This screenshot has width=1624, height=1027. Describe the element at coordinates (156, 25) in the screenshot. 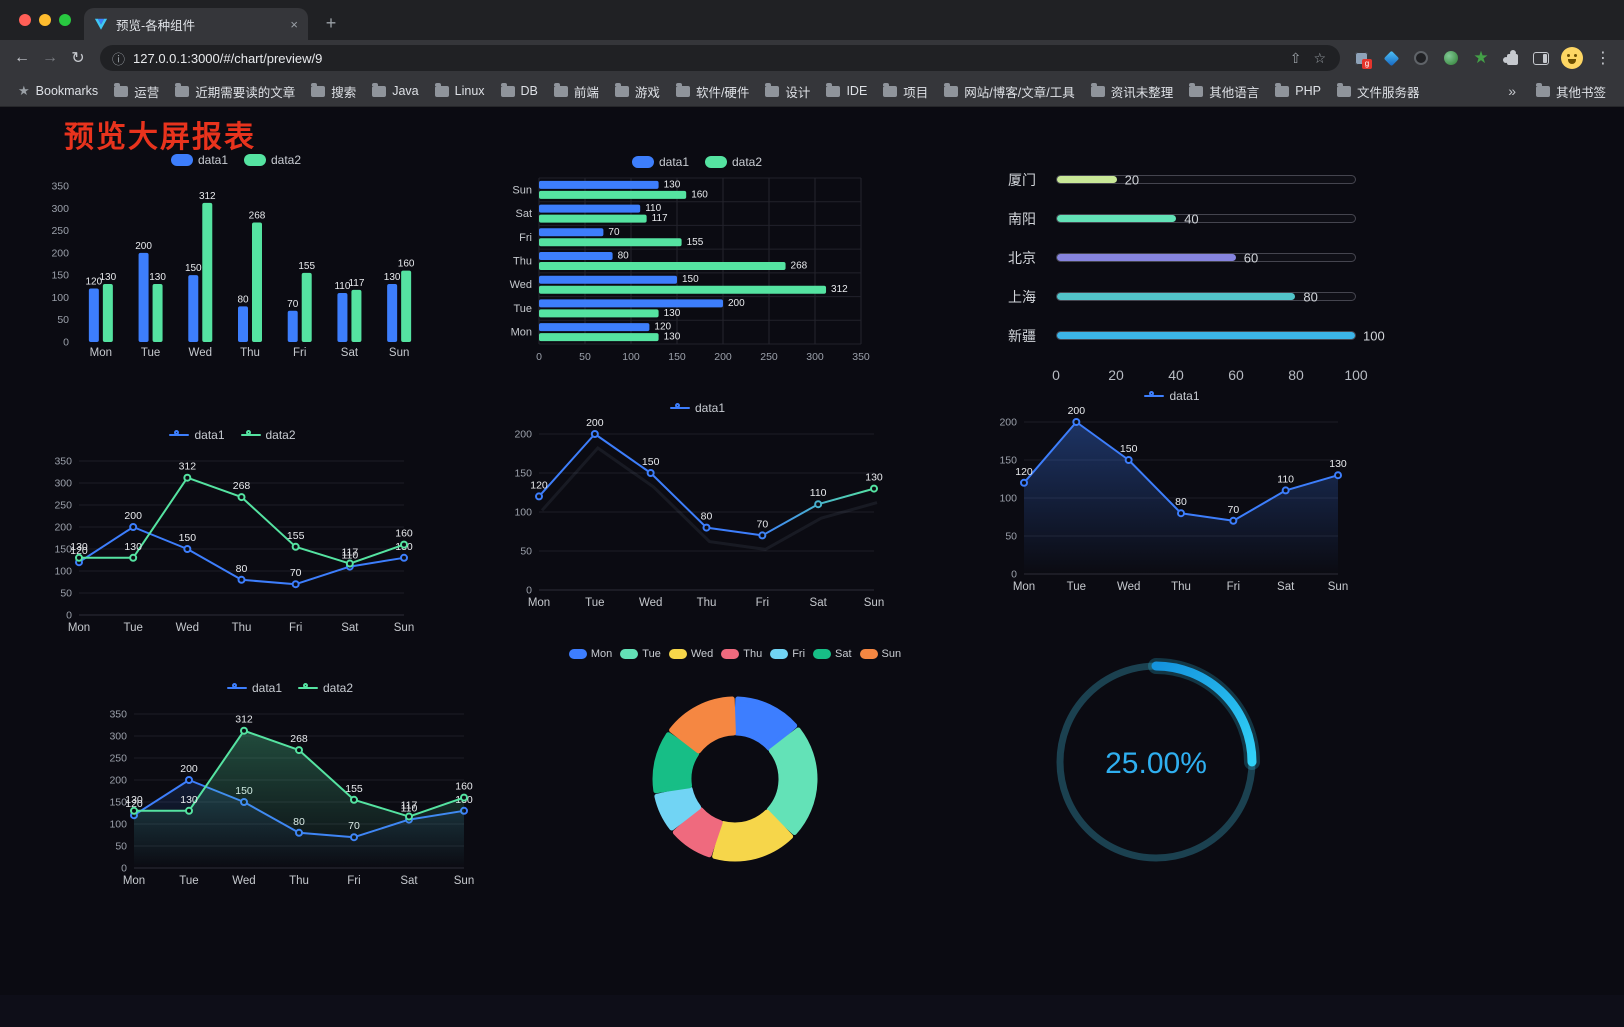

I see `tab-title: 预览-各种组件` at that location.